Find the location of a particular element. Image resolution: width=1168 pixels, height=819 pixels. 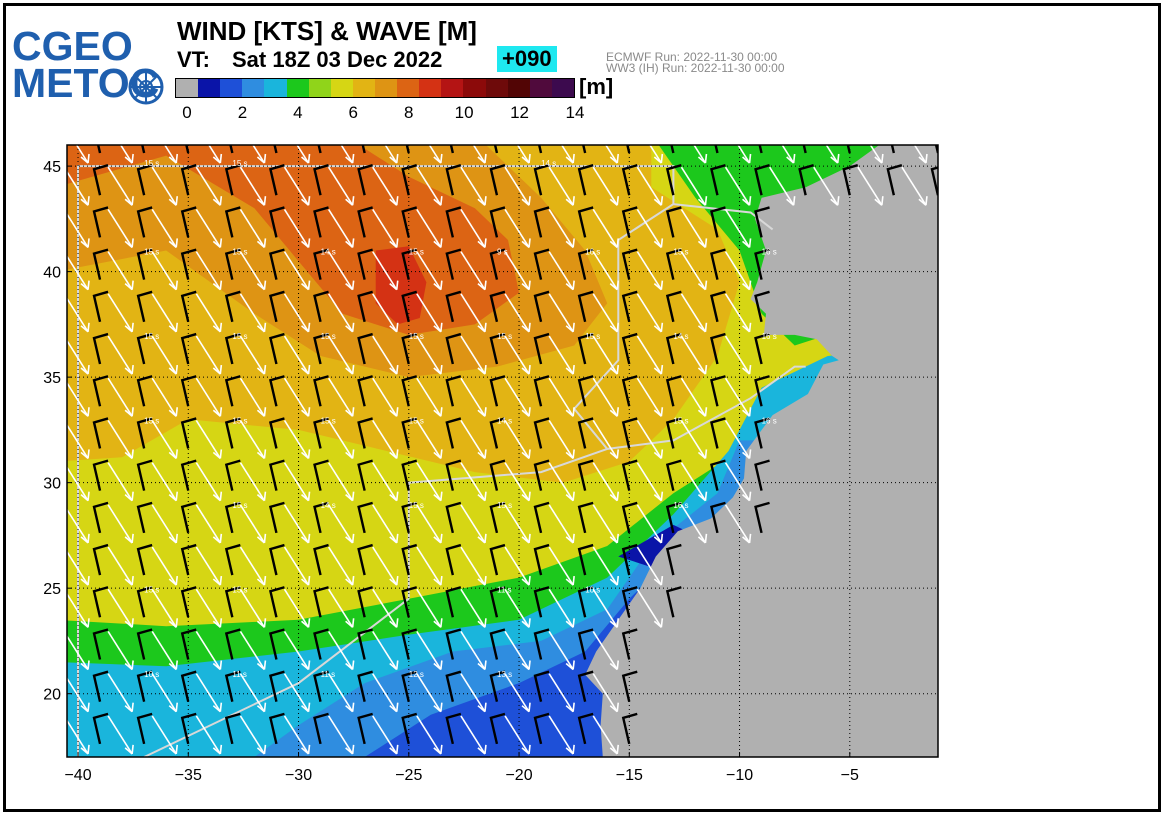

colorbar-tick-label: 2 is located at coordinates (242, 112).